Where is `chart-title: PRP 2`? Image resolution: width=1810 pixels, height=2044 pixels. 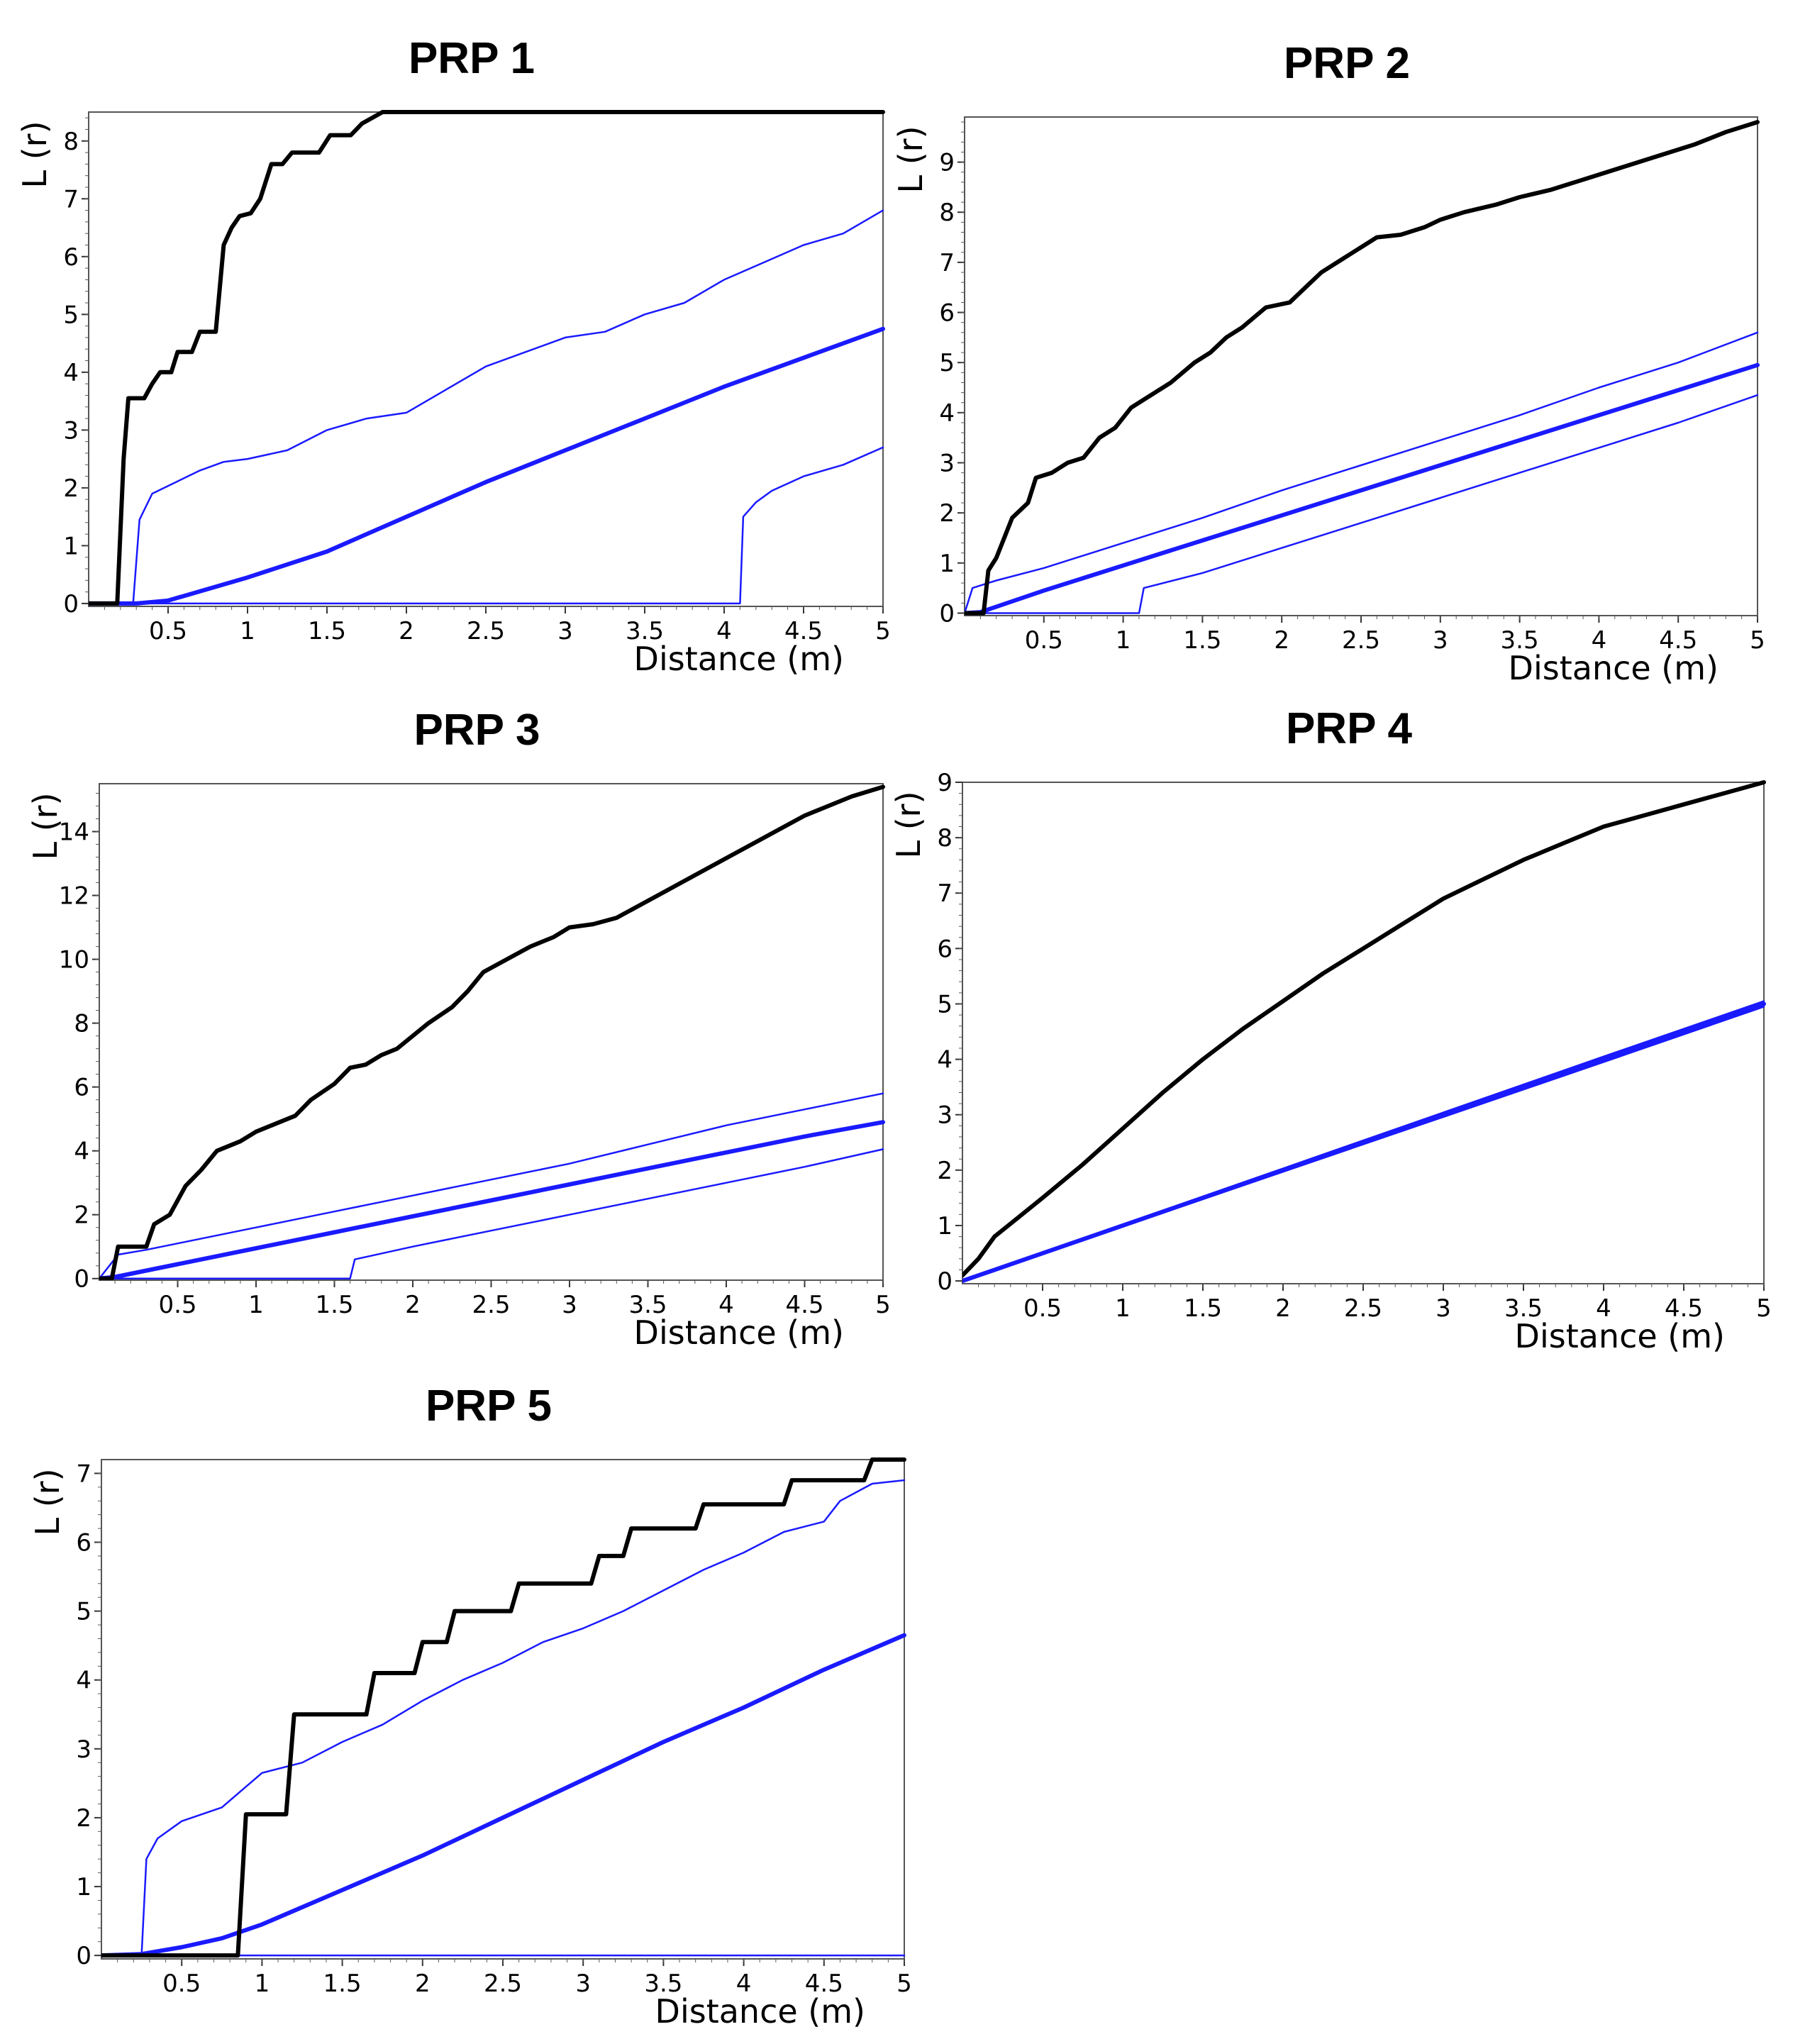 chart-title: PRP 2 is located at coordinates (1347, 63).